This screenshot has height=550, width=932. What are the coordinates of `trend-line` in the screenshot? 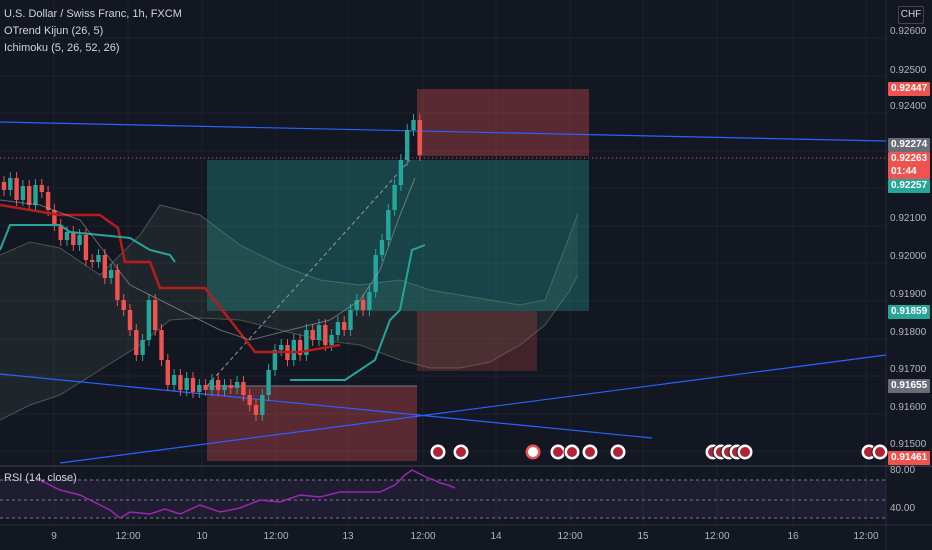 It's located at (443, 131).